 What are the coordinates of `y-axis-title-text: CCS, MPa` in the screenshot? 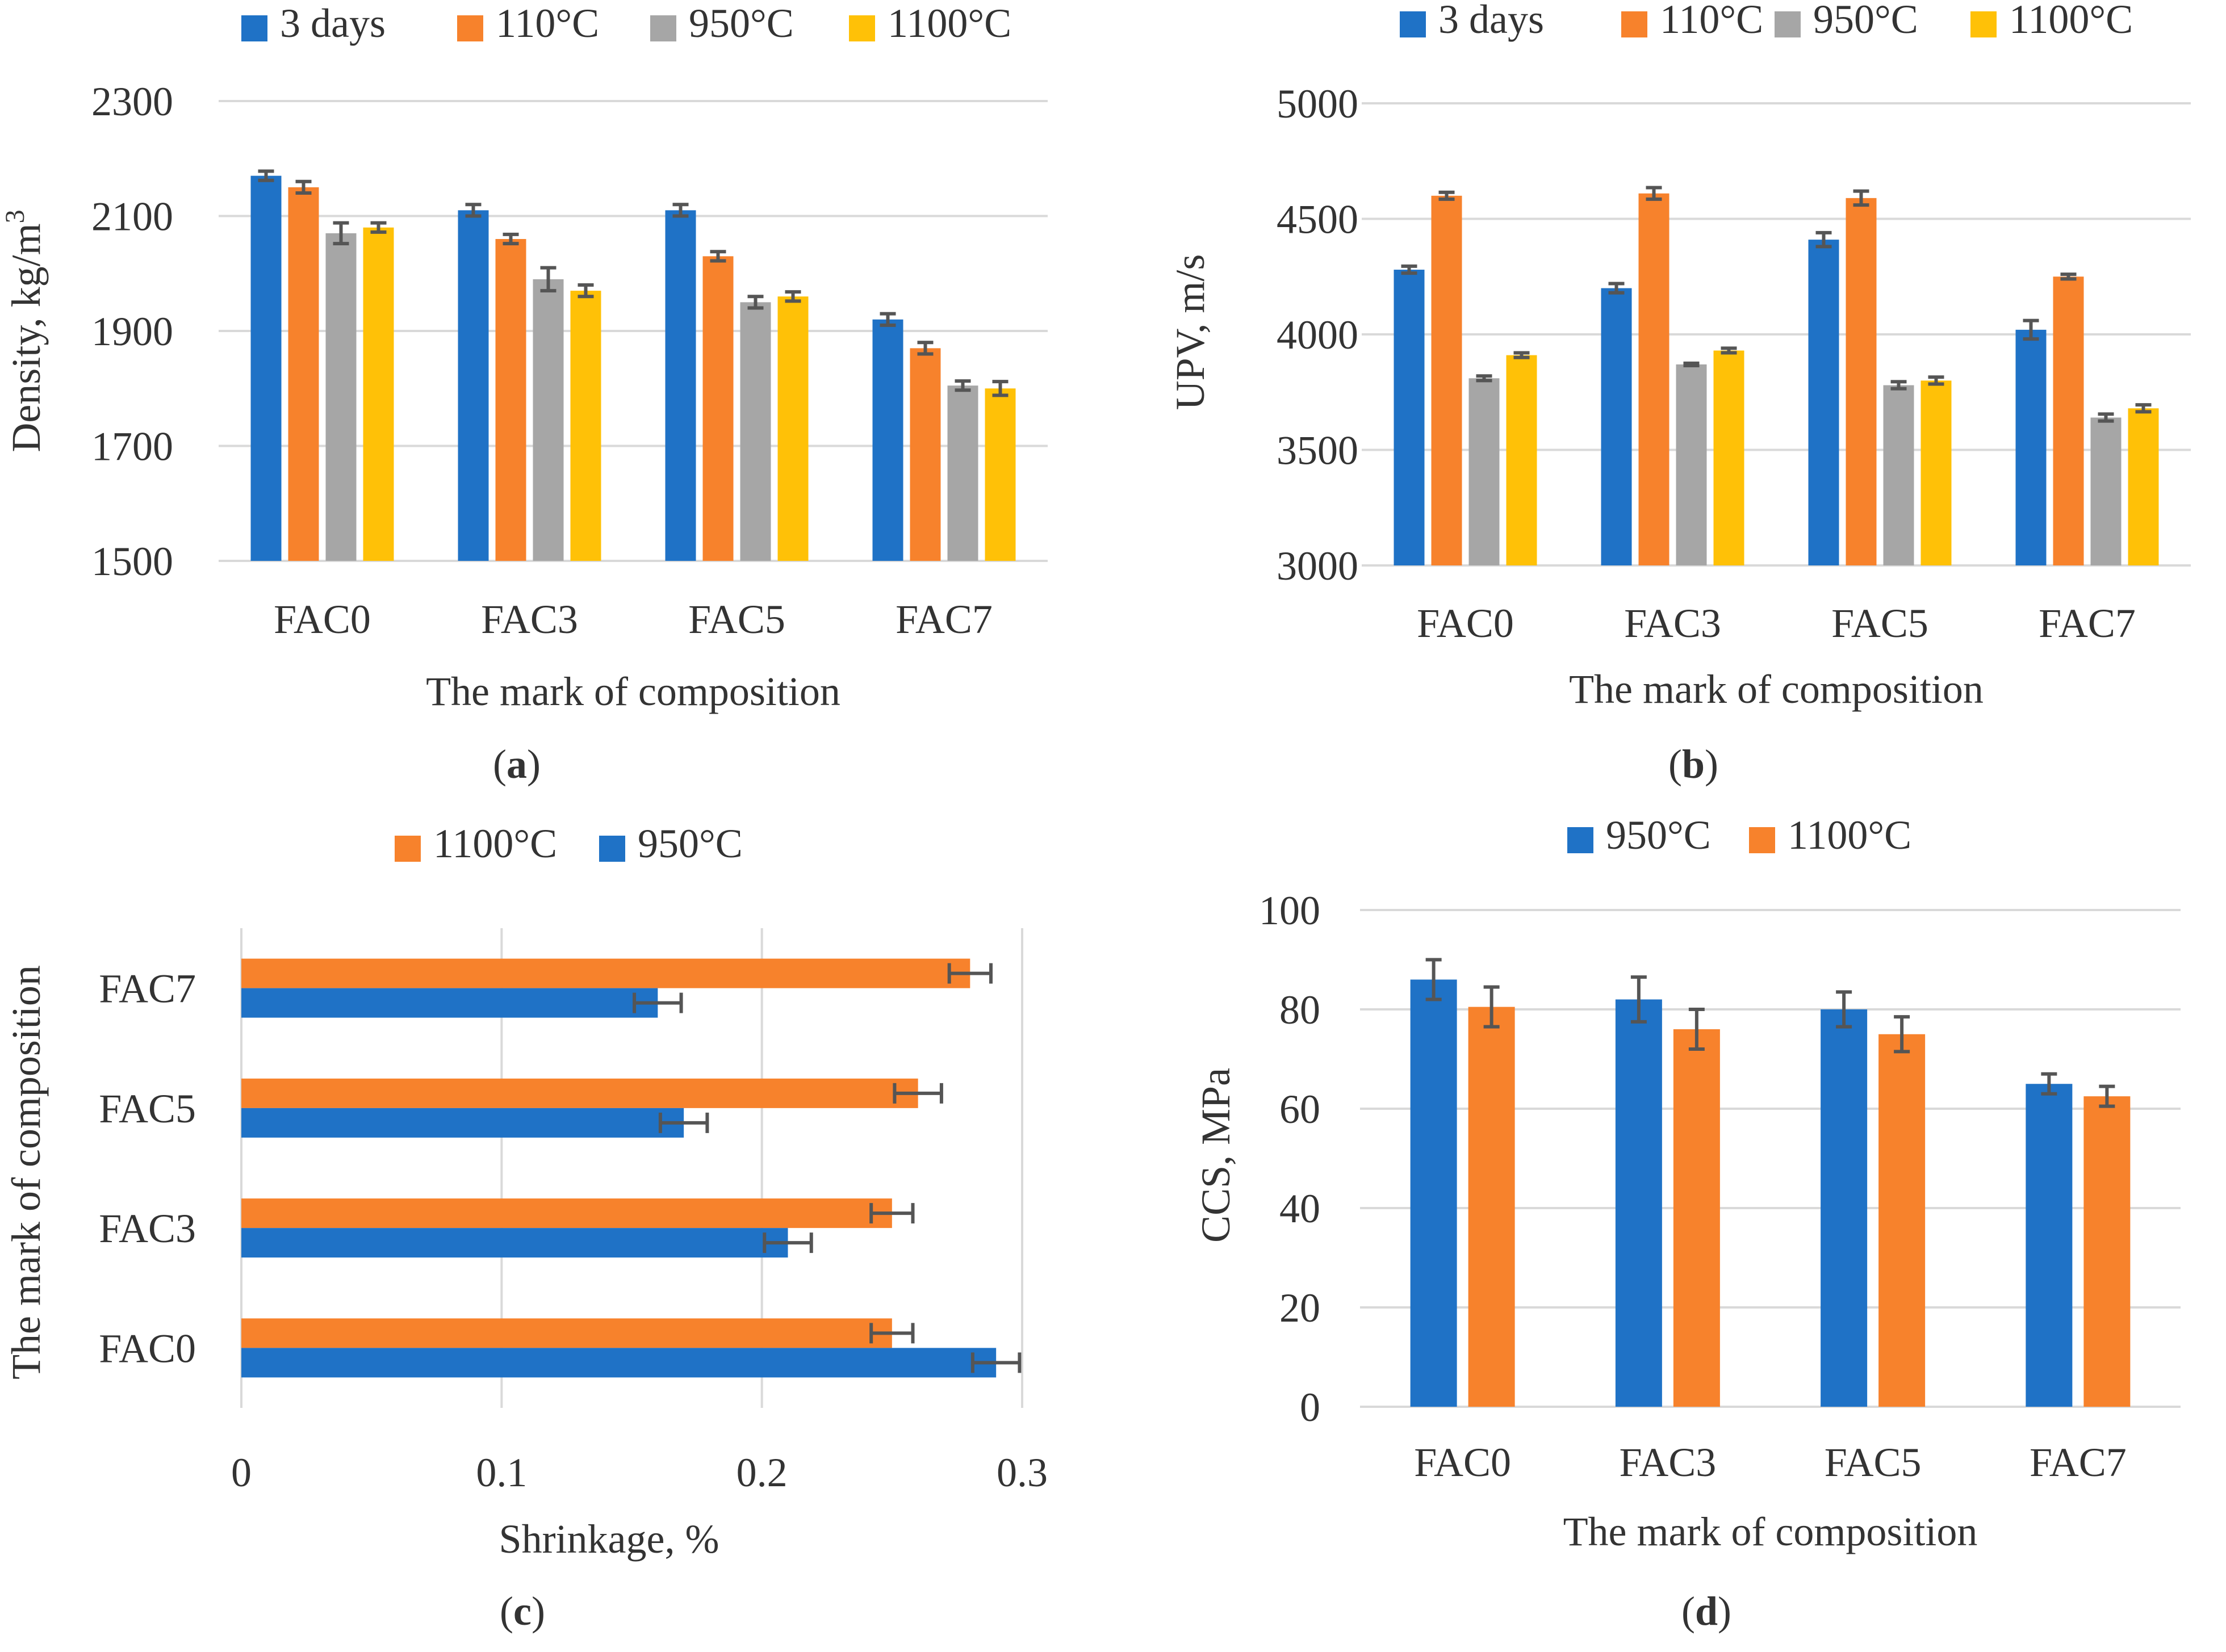 It's located at (1215, 1155).